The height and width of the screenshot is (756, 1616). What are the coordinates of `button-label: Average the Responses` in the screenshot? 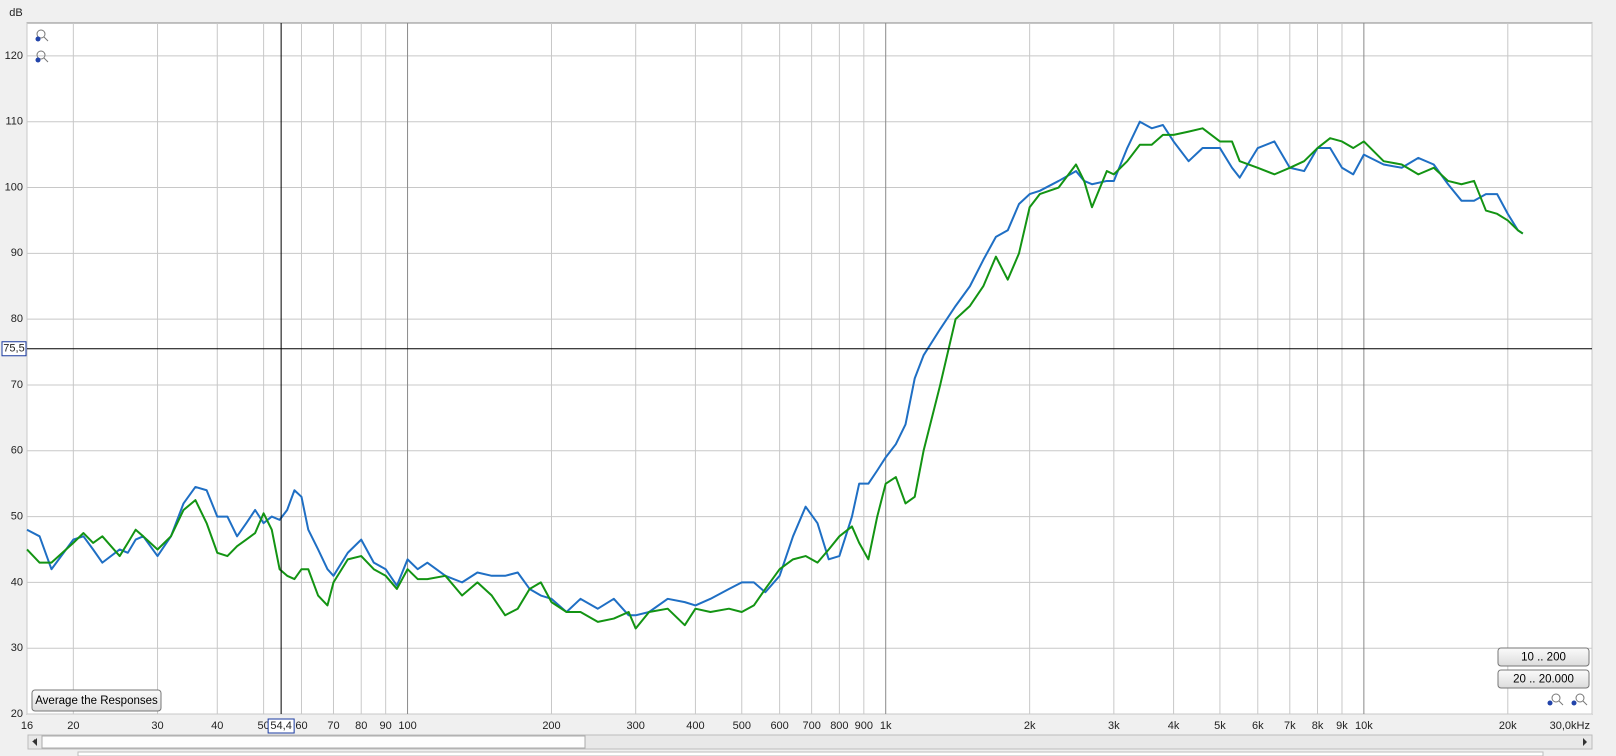 It's located at (96, 701).